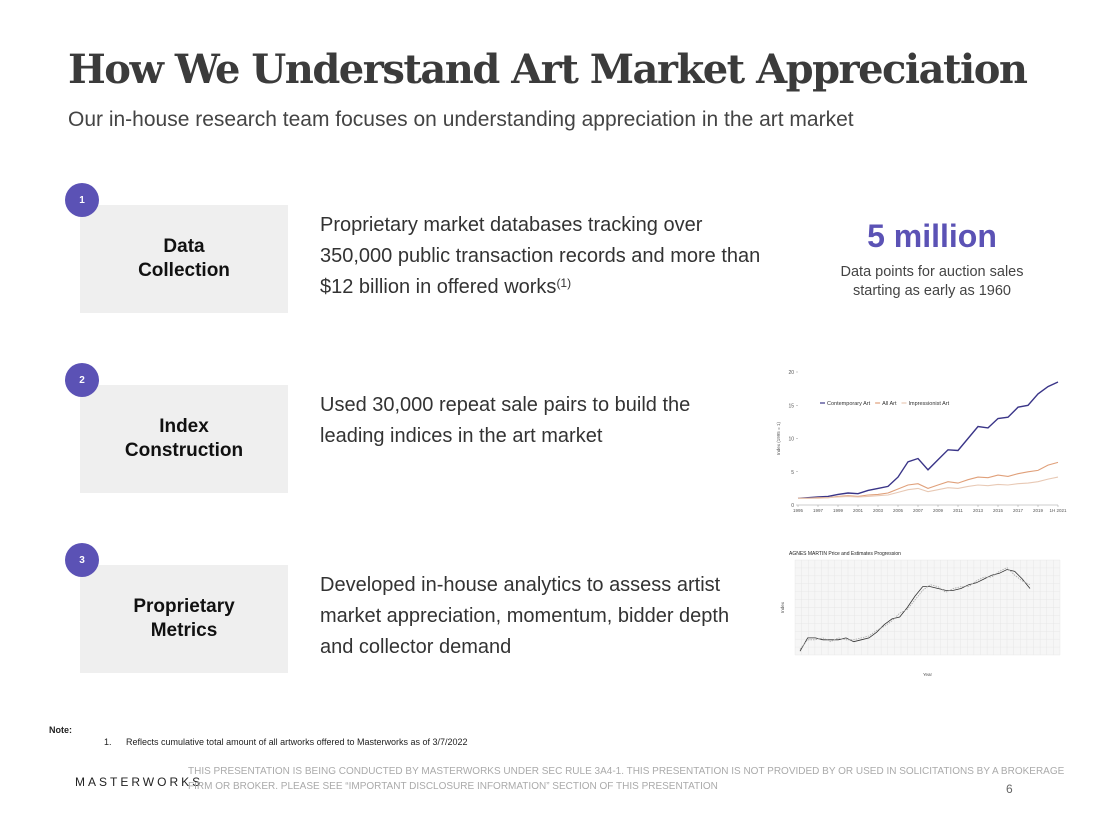 The image size is (1100, 825). I want to click on description-line: $12 billion in offered works (1), so click(540, 287).